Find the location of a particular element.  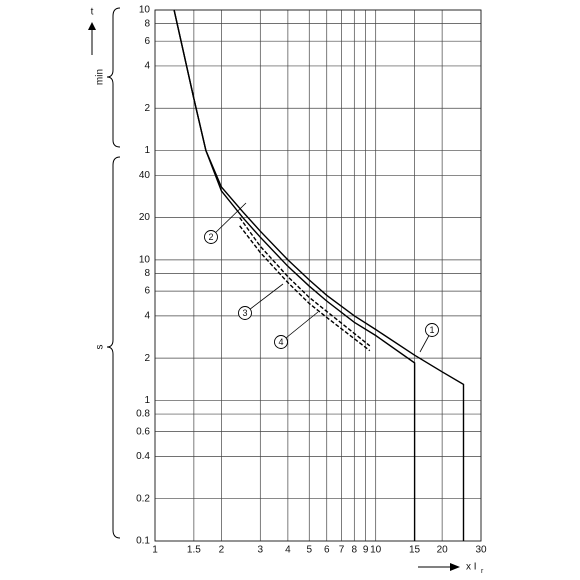

x-tick-label: 20 is located at coordinates (443, 550).